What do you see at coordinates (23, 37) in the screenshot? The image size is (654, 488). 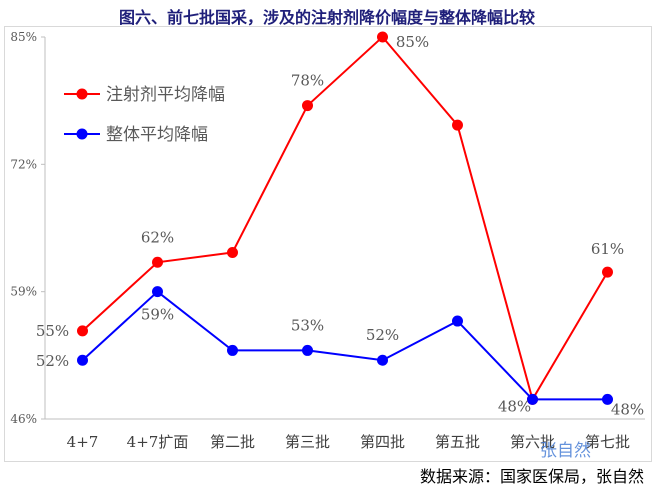 I see `y-tick-label: 85%` at bounding box center [23, 37].